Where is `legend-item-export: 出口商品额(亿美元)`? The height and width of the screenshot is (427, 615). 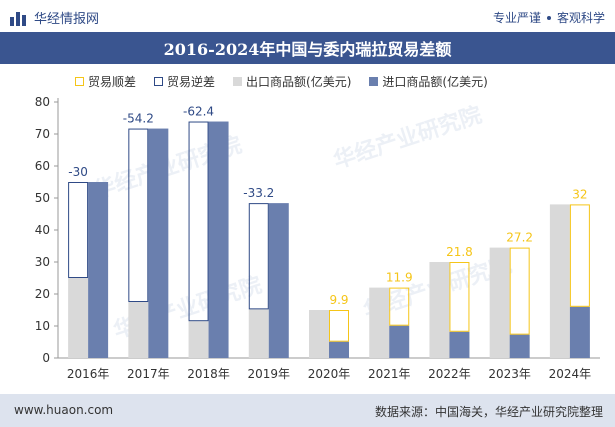
legend-item-export: 出口商品额(亿美元) is located at coordinates (292, 81).